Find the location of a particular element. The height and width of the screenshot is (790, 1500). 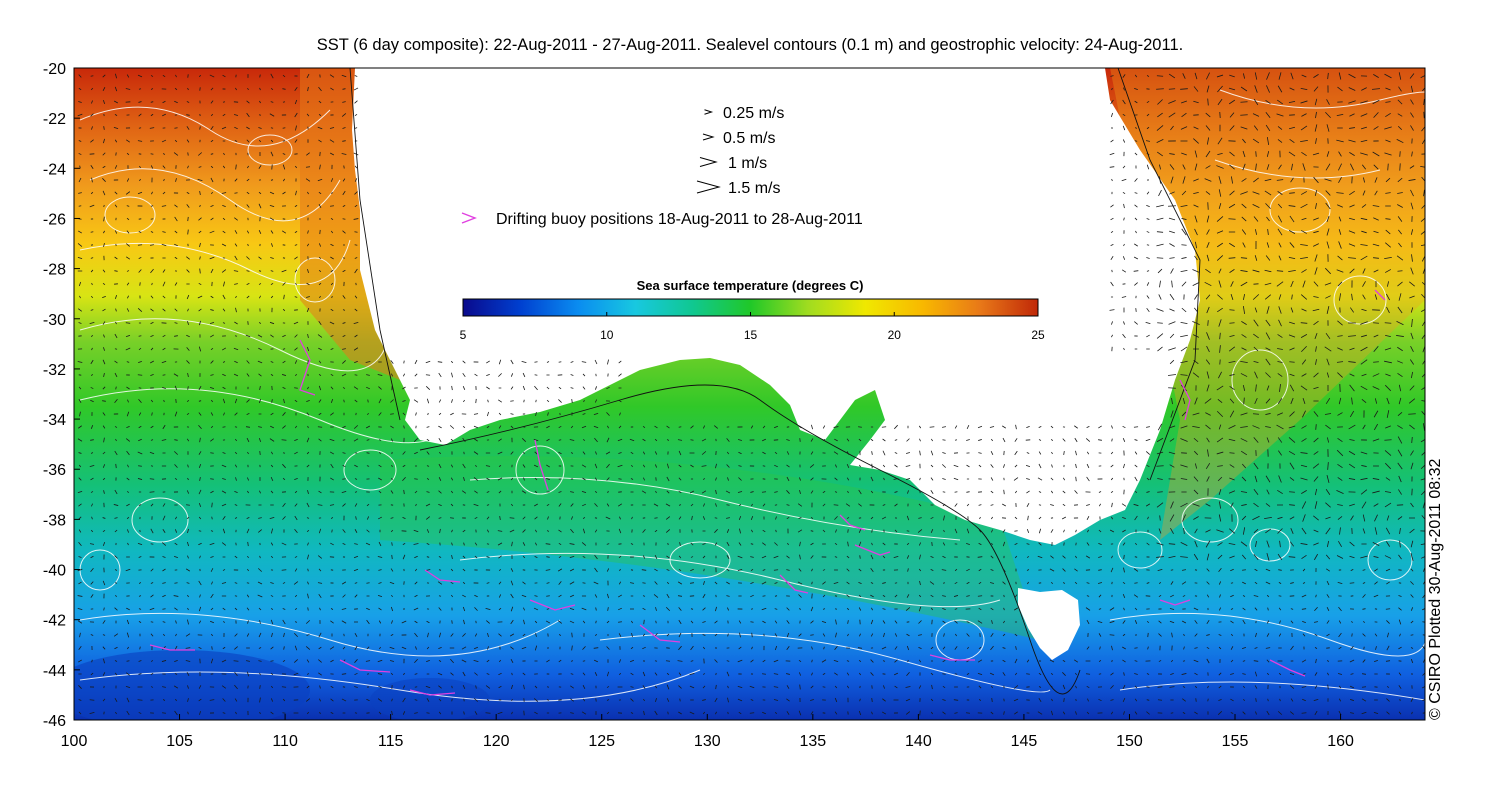

lat-tick-label: -22 is located at coordinates (54, 119).